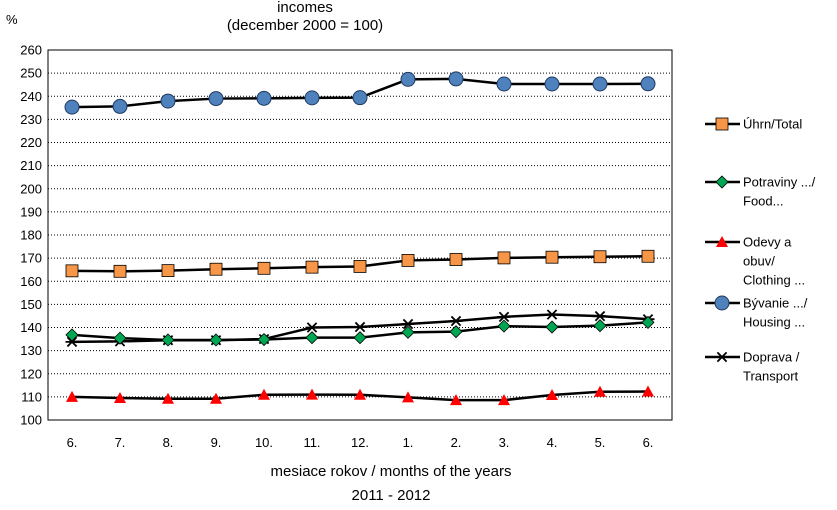 The height and width of the screenshot is (510, 837). Describe the element at coordinates (31, 119) in the screenshot. I see `y-tick-label: 230` at that location.